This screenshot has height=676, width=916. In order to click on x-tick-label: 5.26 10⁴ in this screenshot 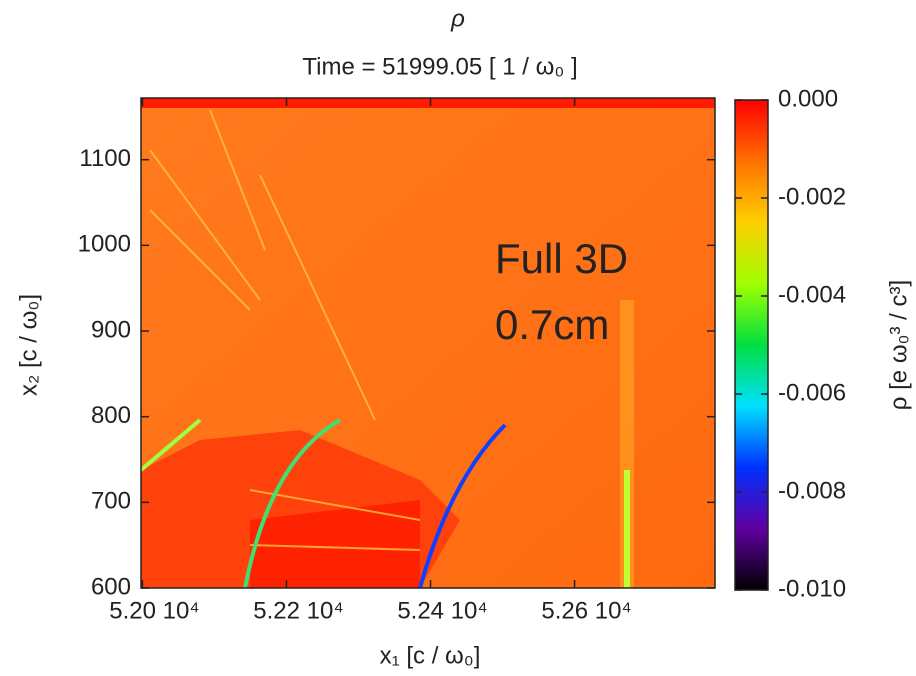, I will do `click(586, 610)`.